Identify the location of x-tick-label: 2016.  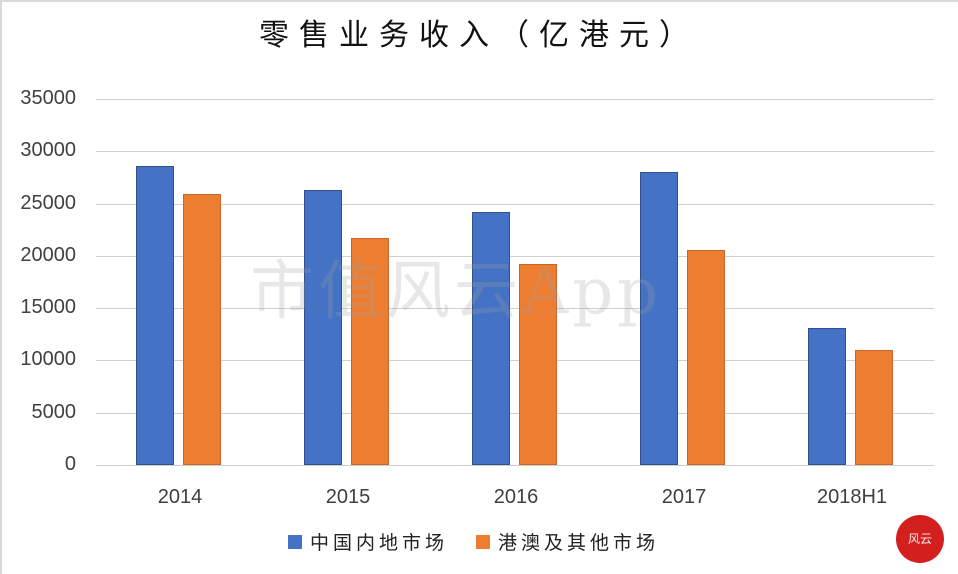
(516, 497).